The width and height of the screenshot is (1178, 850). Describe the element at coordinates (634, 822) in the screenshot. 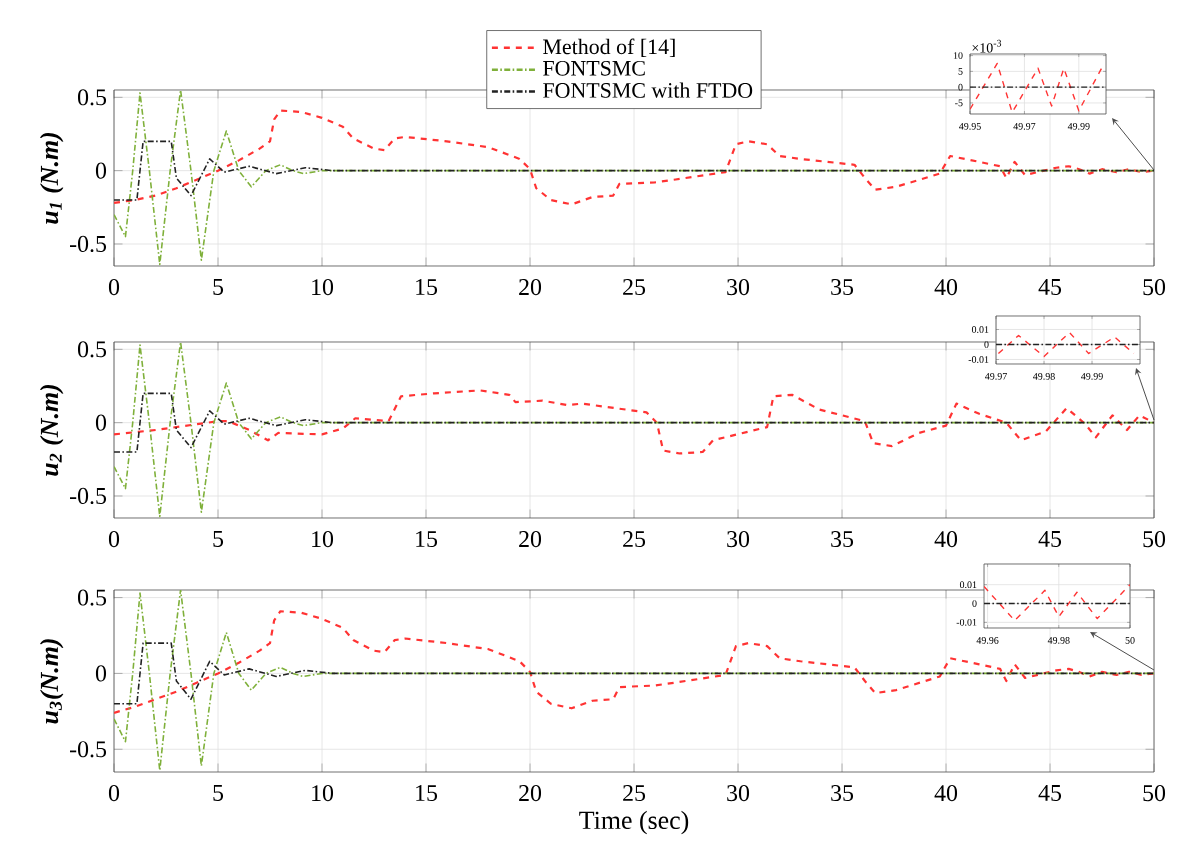

I see `x-axis-title: Time (sec)` at that location.